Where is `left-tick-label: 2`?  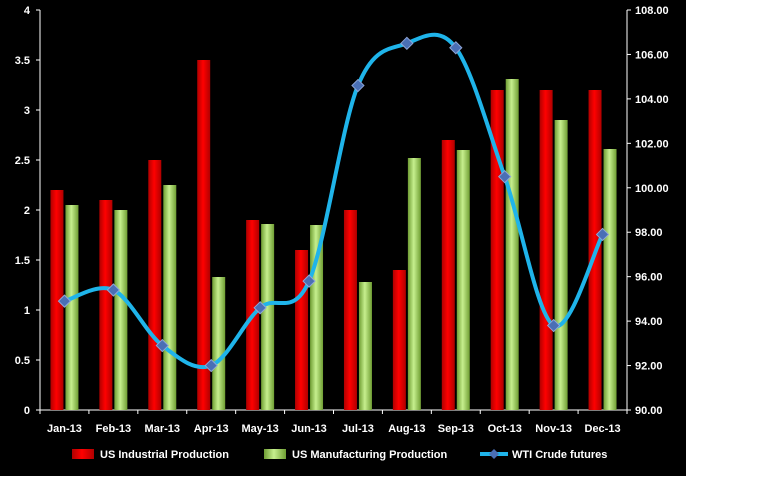 left-tick-label: 2 is located at coordinates (27, 211).